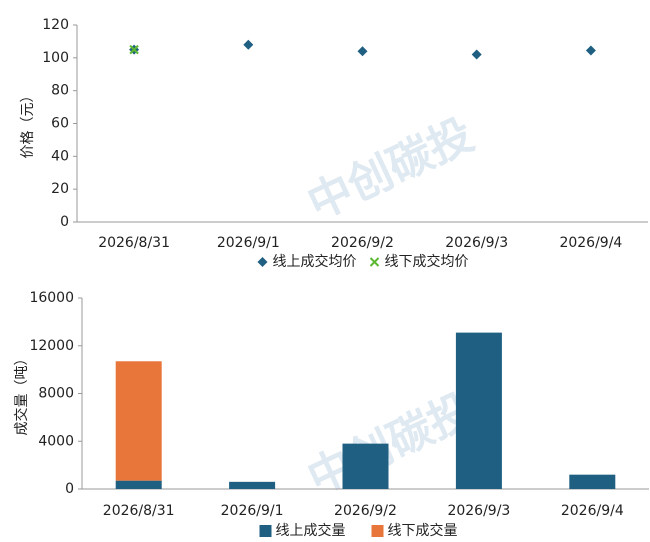 The height and width of the screenshot is (542, 650). What do you see at coordinates (60, 124) in the screenshot?
I see `y-tick-label: 60` at bounding box center [60, 124].